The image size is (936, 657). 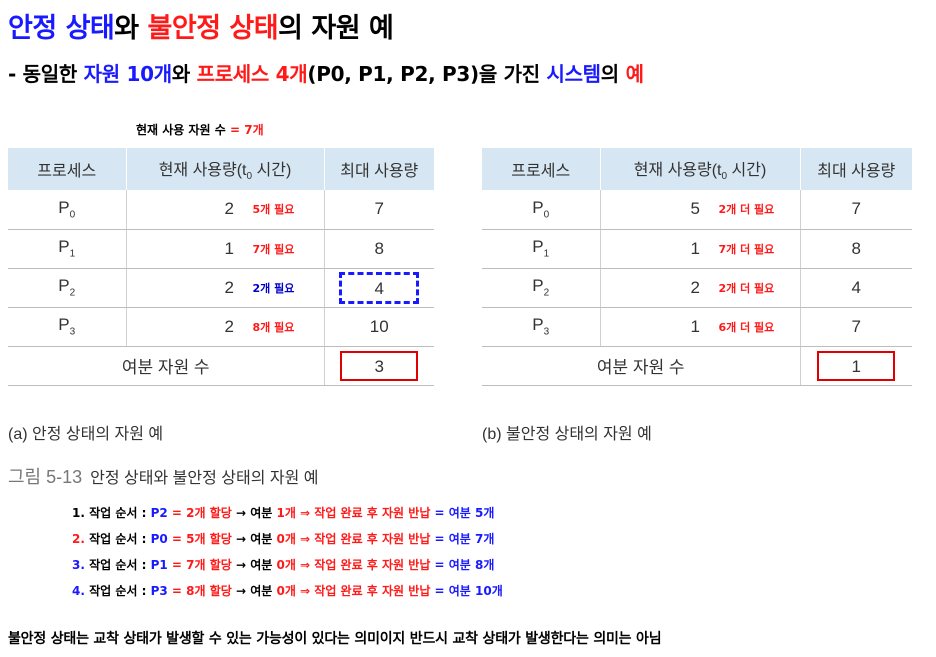 What do you see at coordinates (352, 28) in the screenshot?
I see `title-resource-example: 자원 예` at bounding box center [352, 28].